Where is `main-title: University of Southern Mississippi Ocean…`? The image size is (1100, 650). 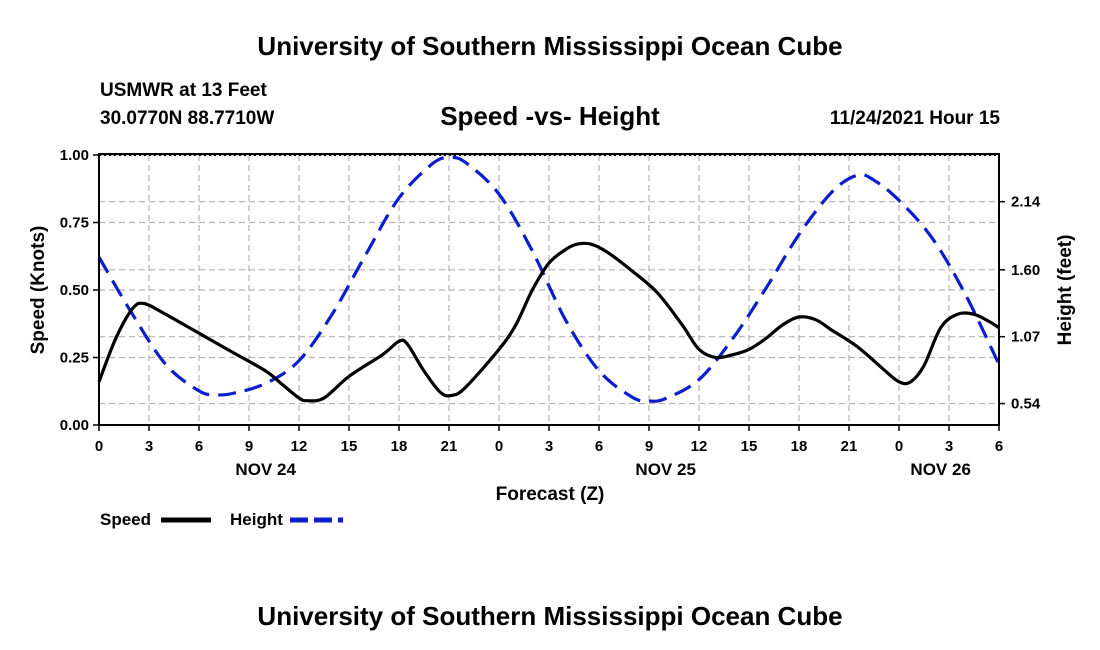 main-title: University of Southern Mississippi Ocean… is located at coordinates (549, 46).